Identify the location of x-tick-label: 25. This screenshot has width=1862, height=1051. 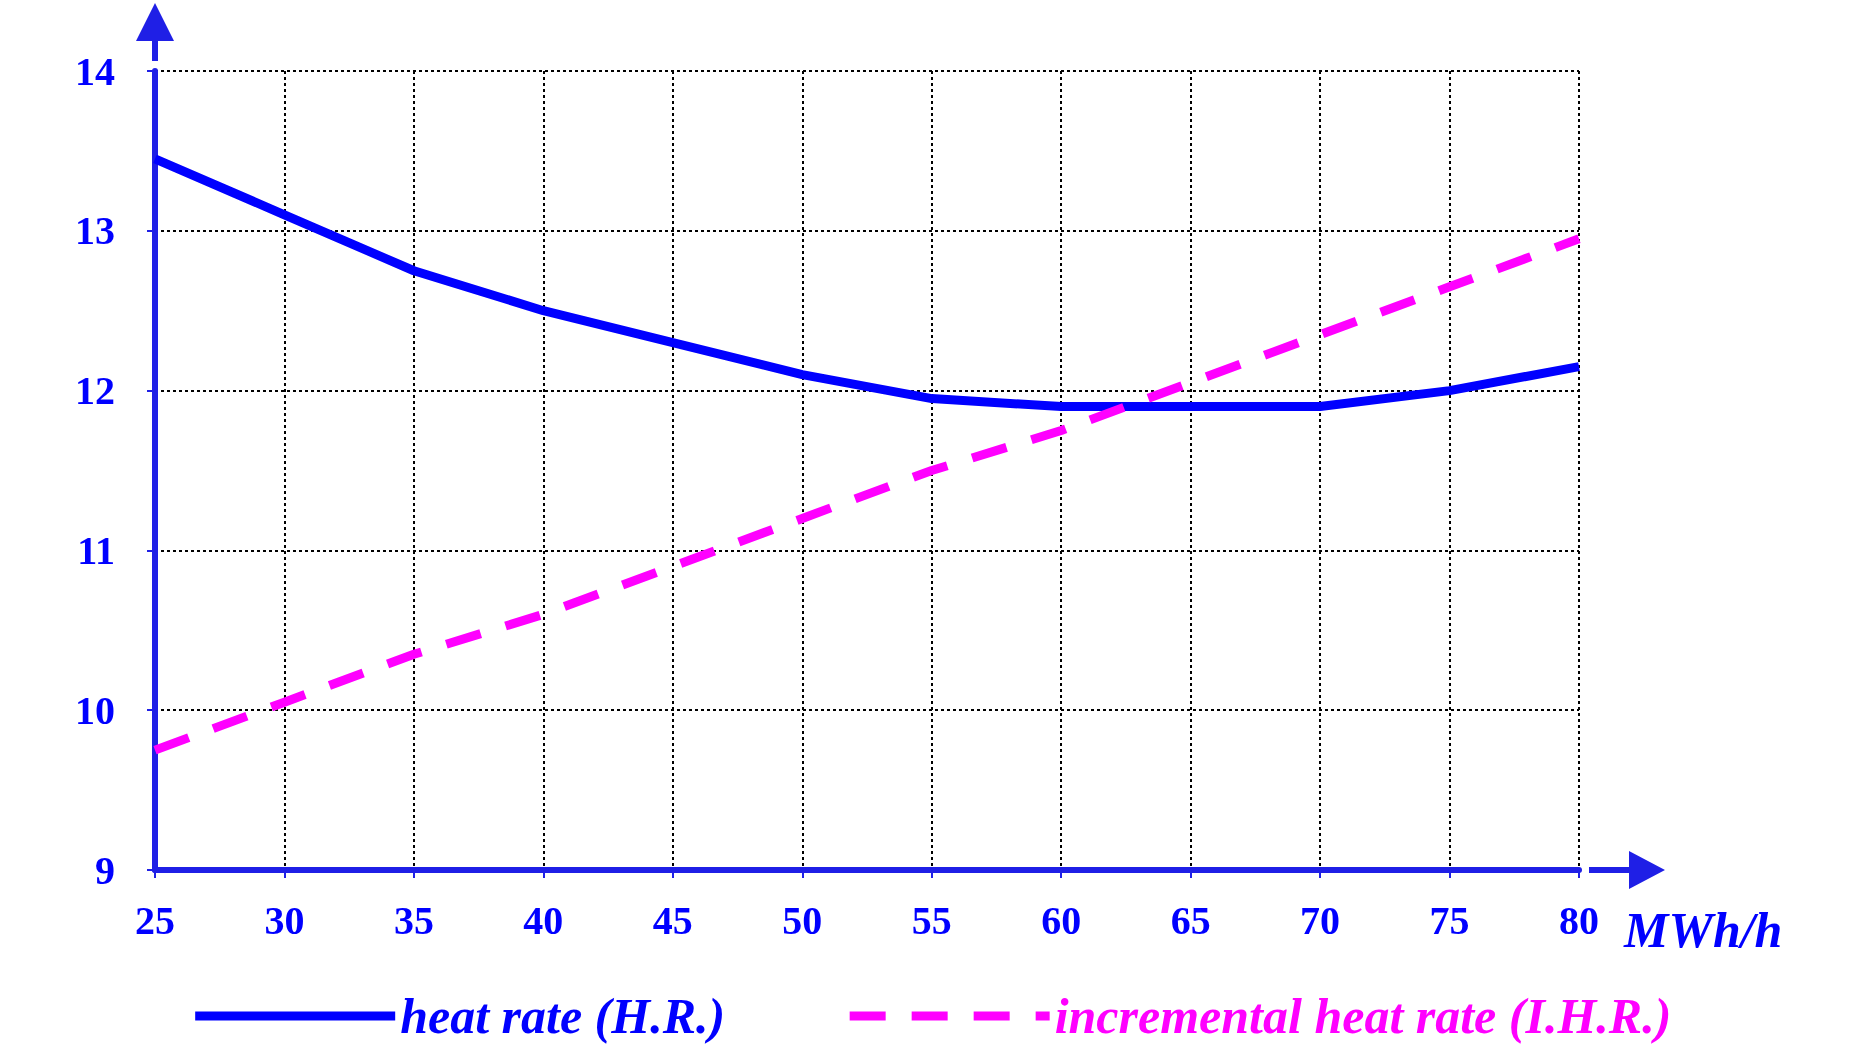
(155, 920).